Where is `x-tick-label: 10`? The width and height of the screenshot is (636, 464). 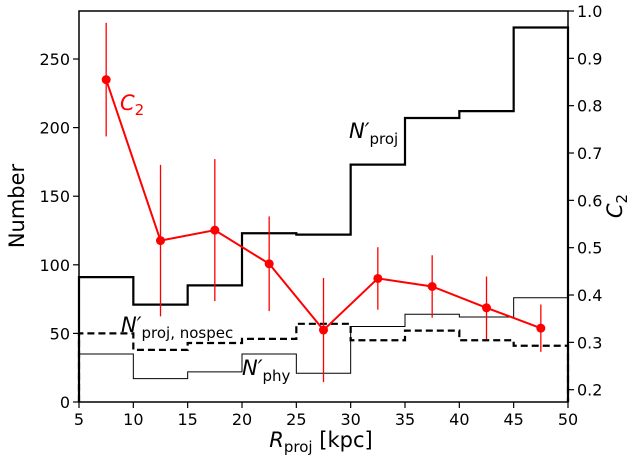
x-tick-label: 10 is located at coordinates (133, 419).